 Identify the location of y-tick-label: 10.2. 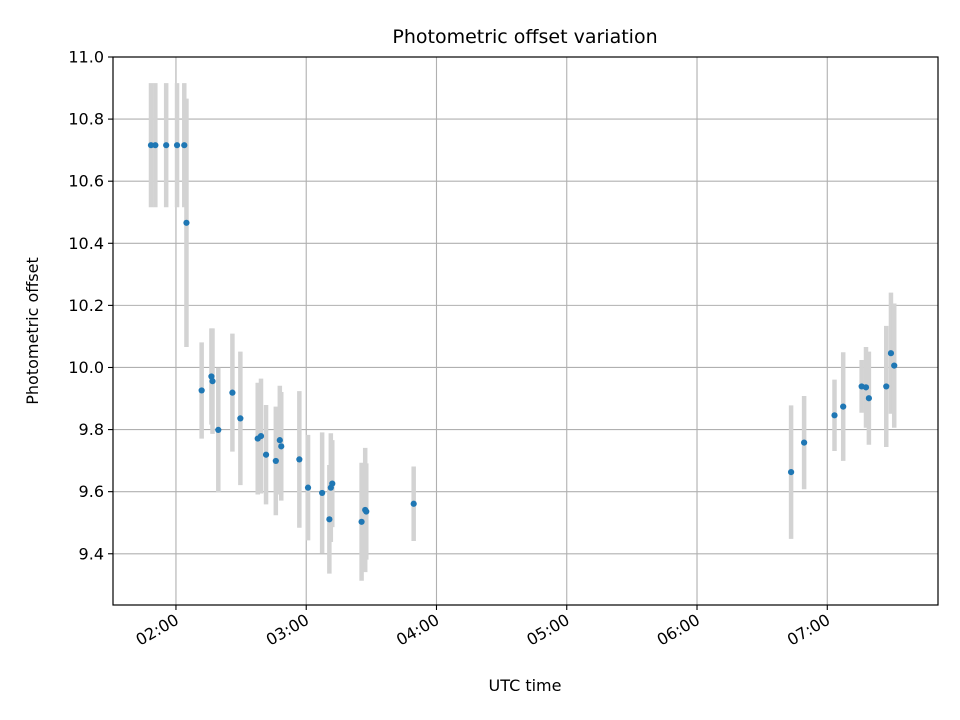
(86, 305).